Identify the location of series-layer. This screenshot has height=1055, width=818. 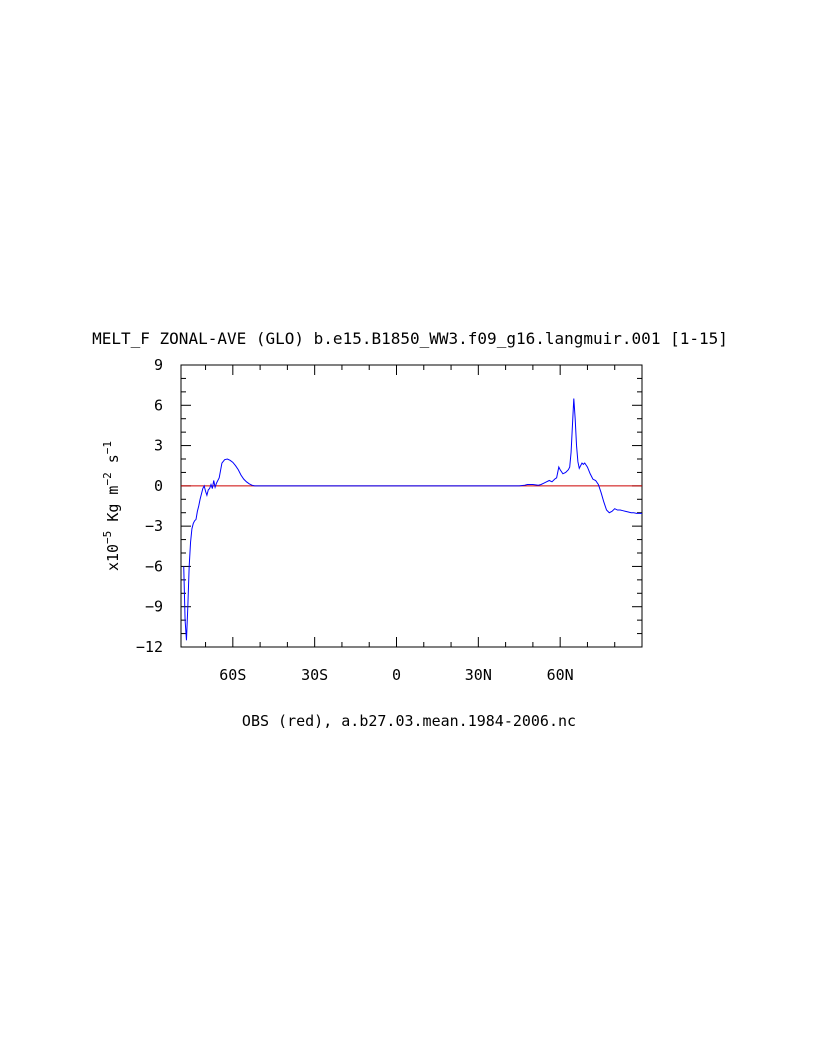
(411, 519).